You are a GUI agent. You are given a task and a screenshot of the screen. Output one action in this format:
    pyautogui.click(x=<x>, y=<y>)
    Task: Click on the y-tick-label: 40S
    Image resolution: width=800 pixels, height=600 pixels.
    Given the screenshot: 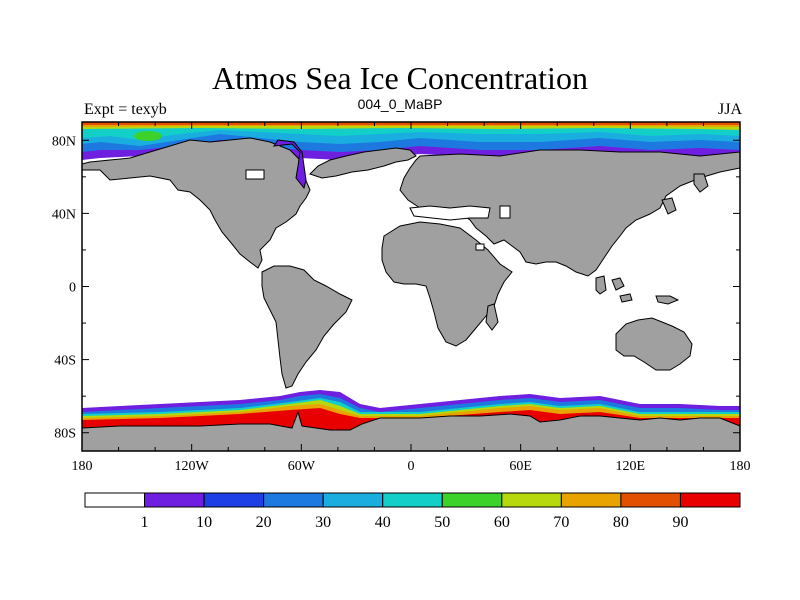 What is the action you would take?
    pyautogui.click(x=65, y=361)
    